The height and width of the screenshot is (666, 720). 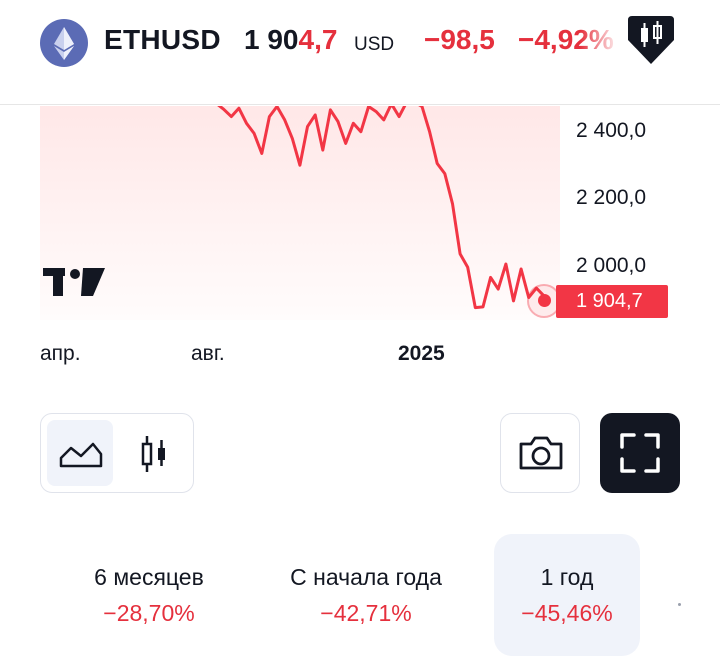 I want to click on x-tick-label: авг., so click(x=208, y=353).